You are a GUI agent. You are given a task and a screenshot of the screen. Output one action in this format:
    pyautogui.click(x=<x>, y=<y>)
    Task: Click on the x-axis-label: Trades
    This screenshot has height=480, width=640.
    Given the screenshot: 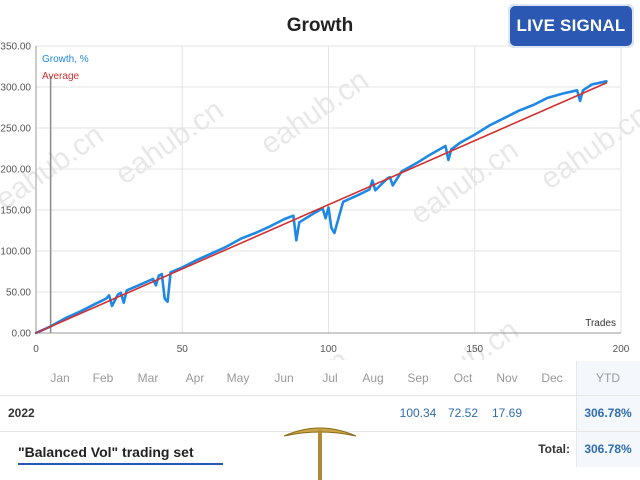 What is the action you would take?
    pyautogui.click(x=600, y=323)
    